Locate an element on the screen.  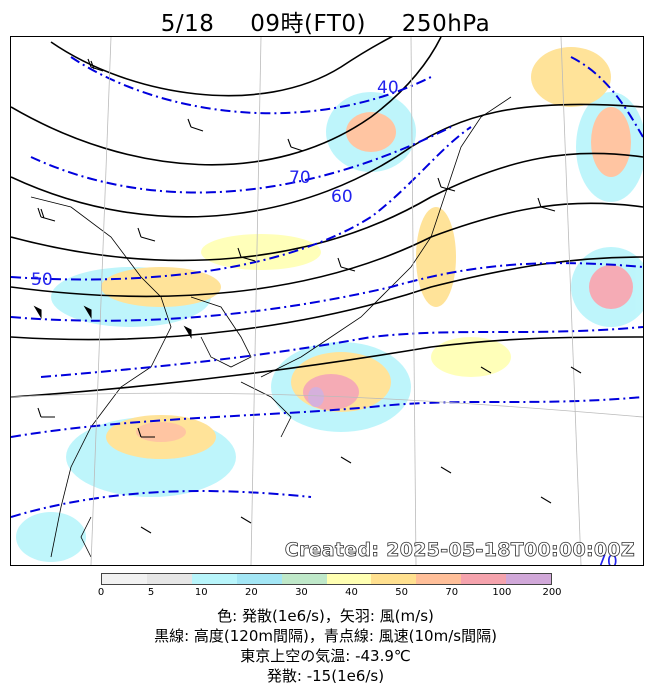
caption-lines: 黒線: 高度(120m間隔)，青点線: 風速(10m/s間隔) is located at coordinates (325, 636).